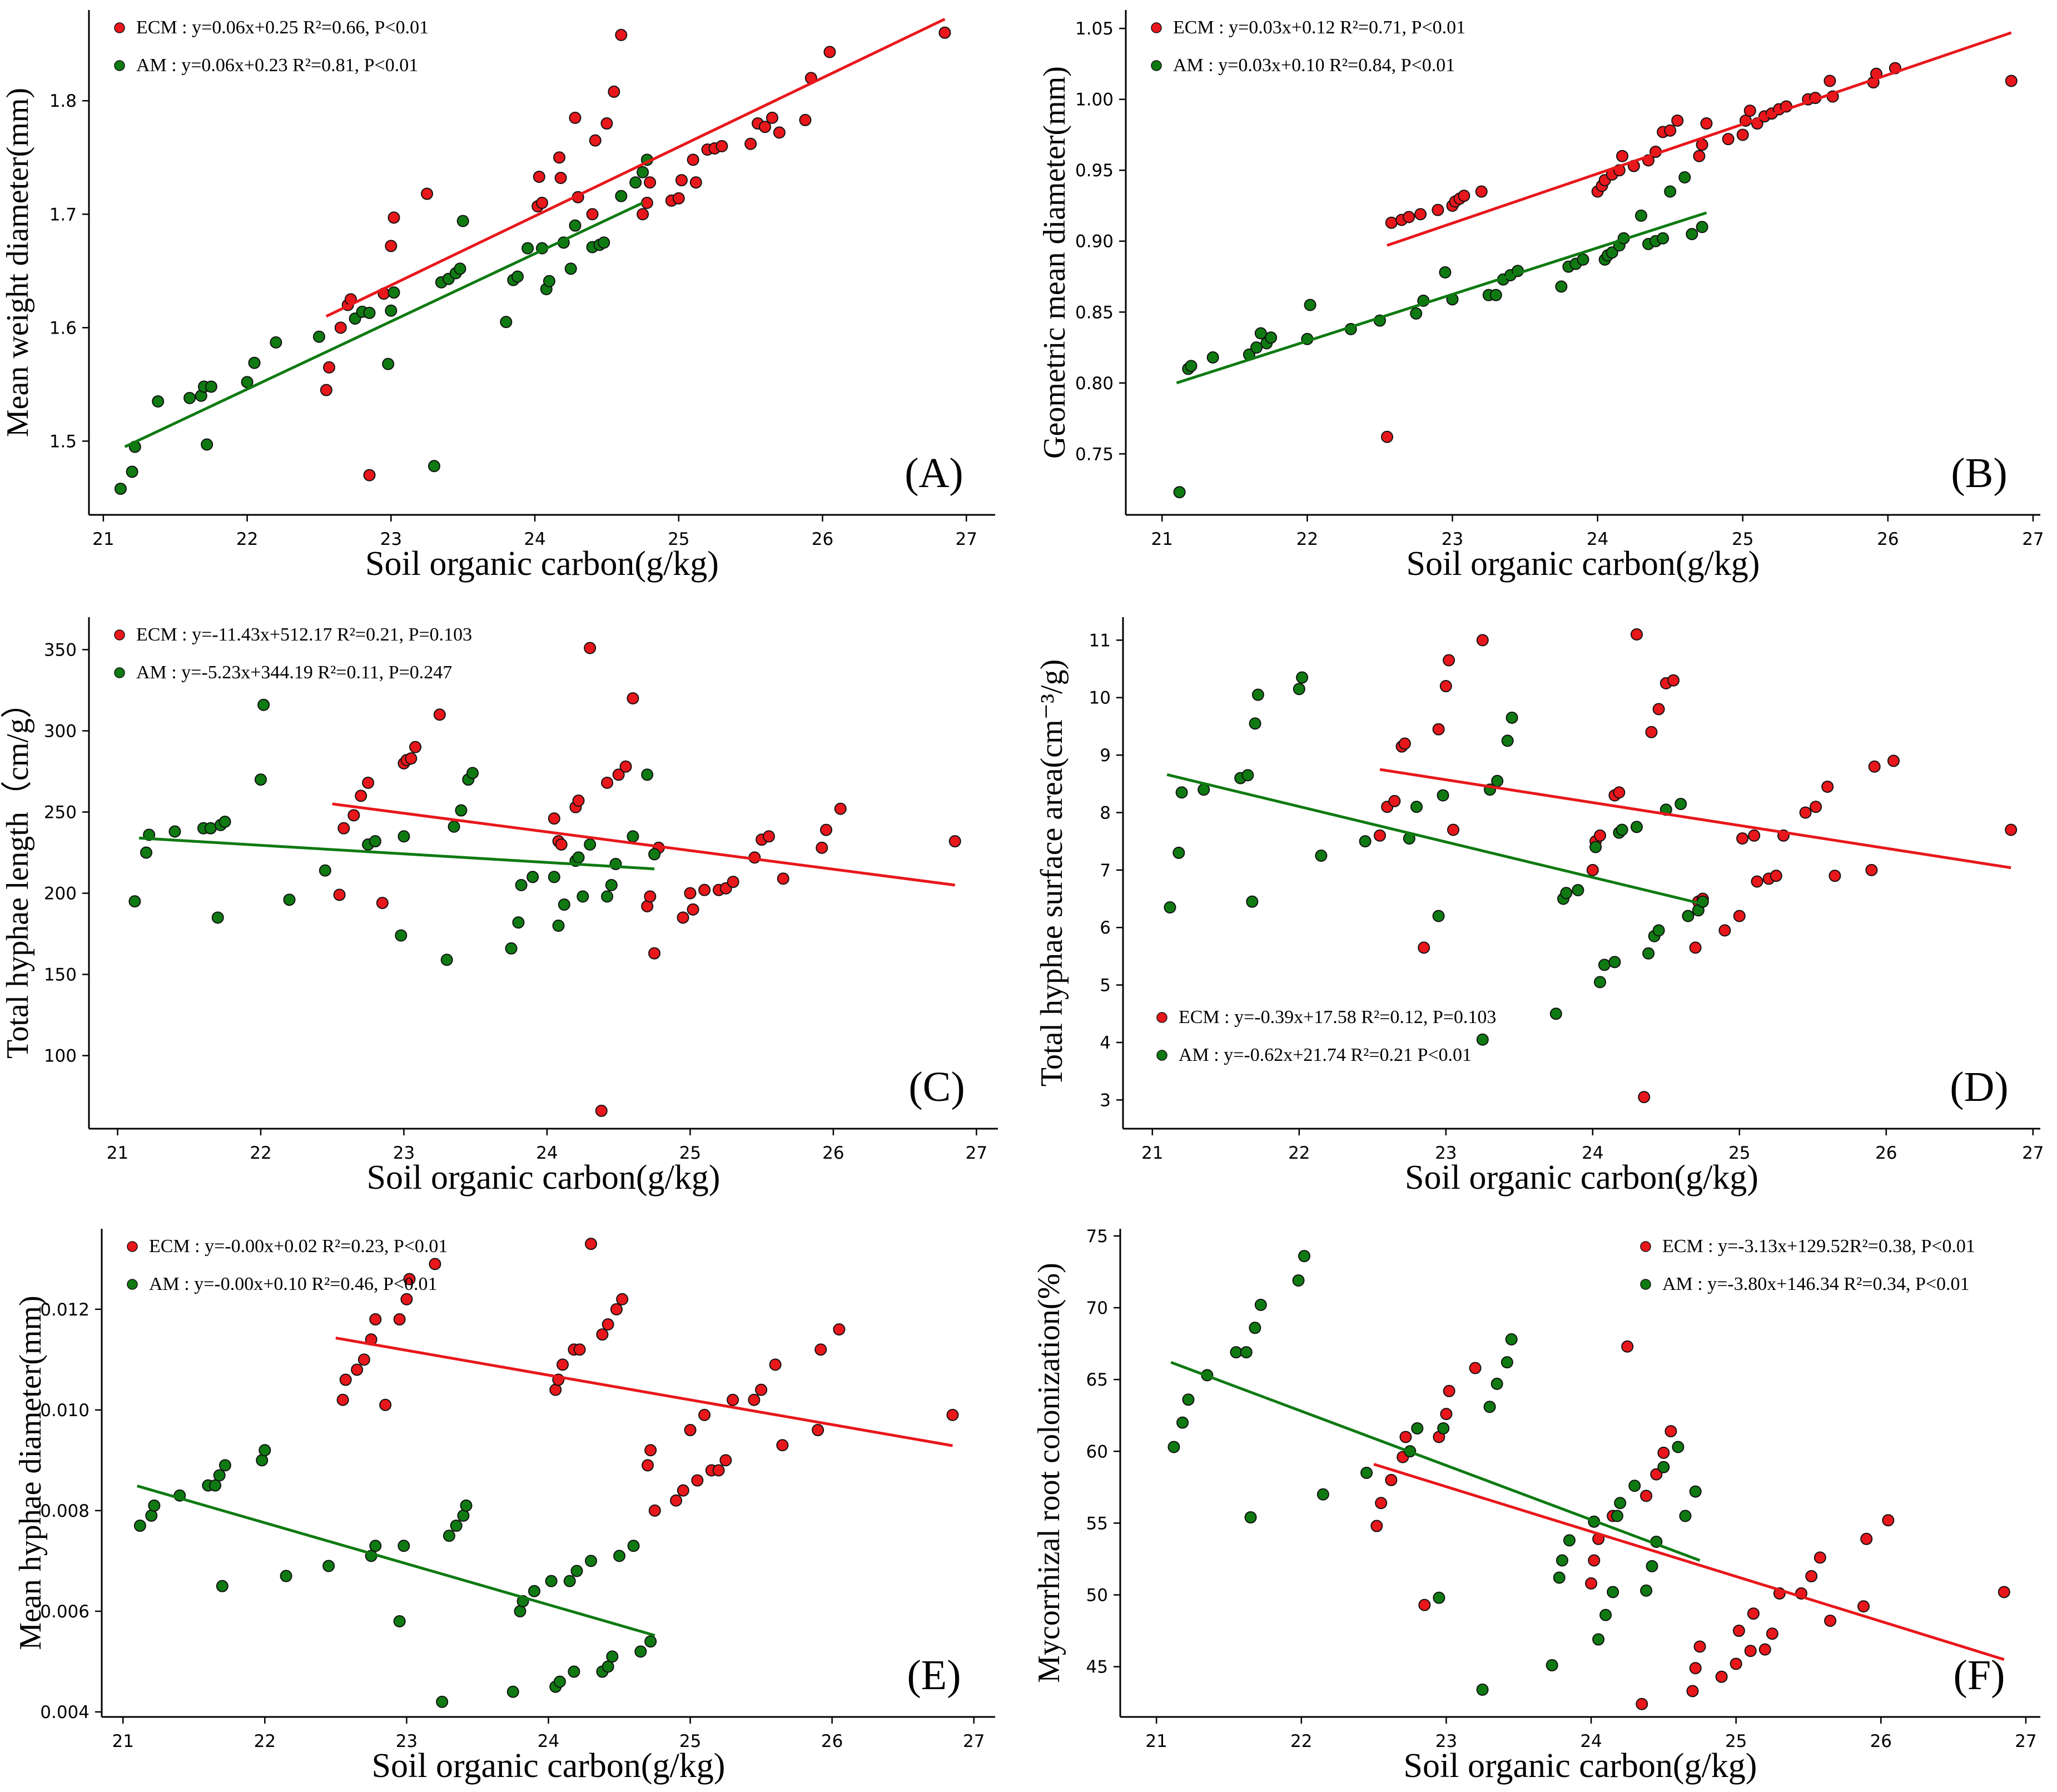 The image size is (2057, 1792). I want to click on x-axis-title: Soil organic carbon(g/kg), so click(542, 564).